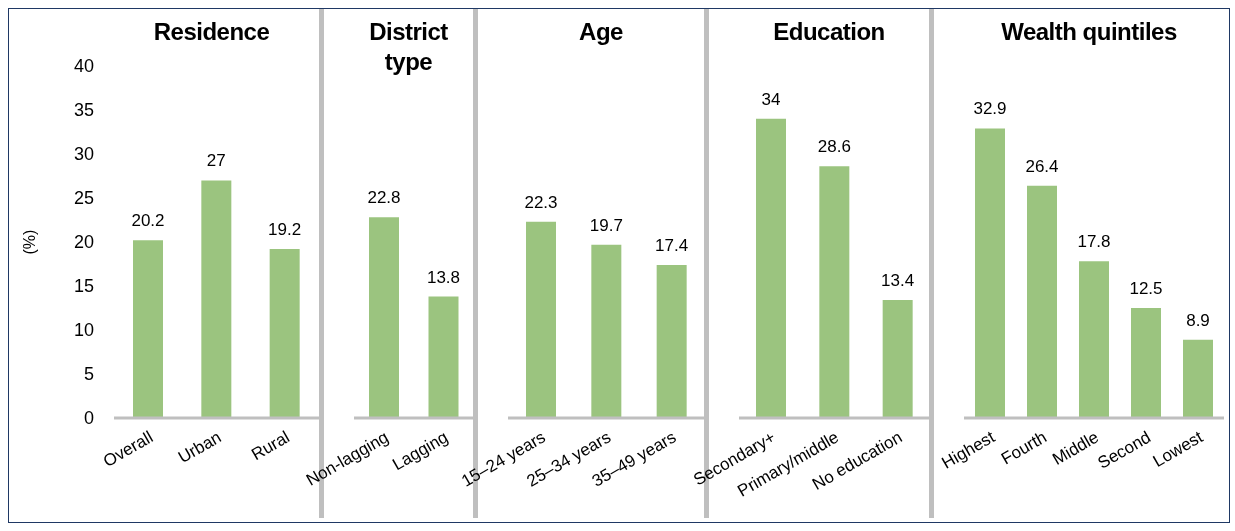 Image resolution: width=1235 pixels, height=531 pixels. Describe the element at coordinates (83, 154) in the screenshot. I see `y-tick-label: 30` at that location.